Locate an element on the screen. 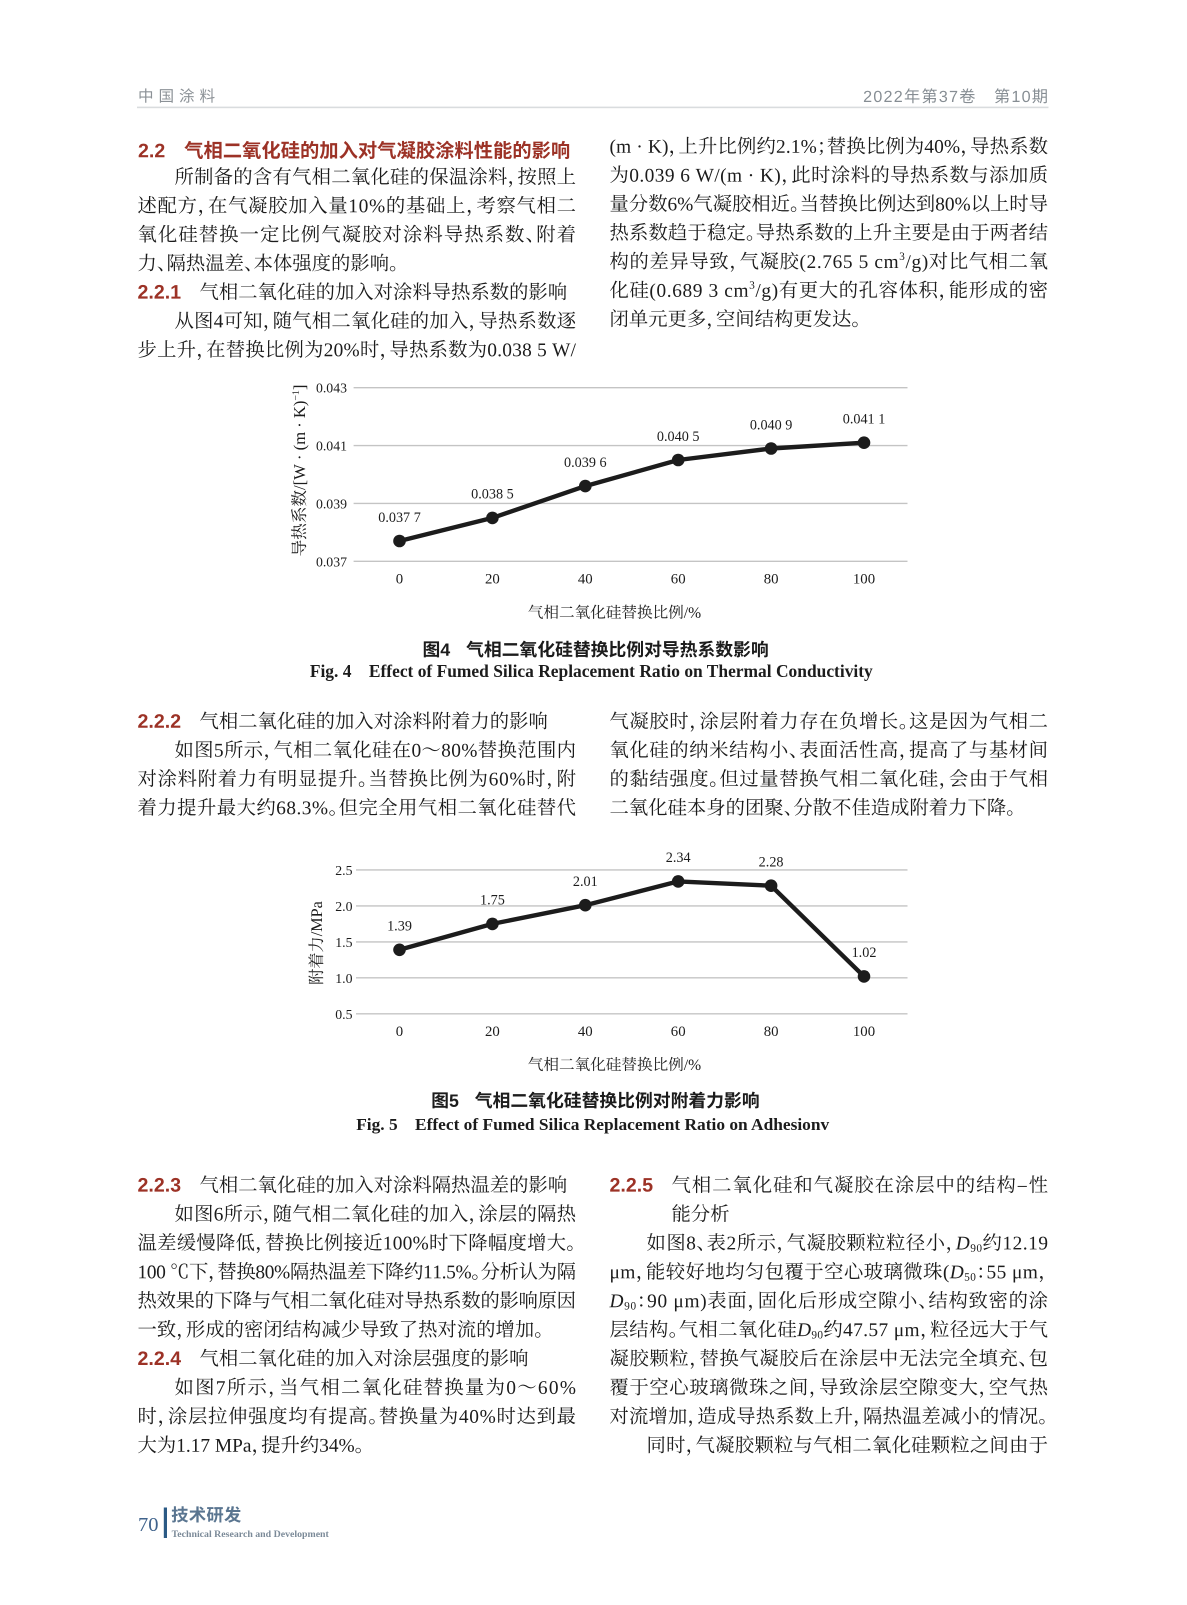 Image resolution: width=1187 pixels, height=1605 pixels. svg-text: 1.5 is located at coordinates (343, 942).